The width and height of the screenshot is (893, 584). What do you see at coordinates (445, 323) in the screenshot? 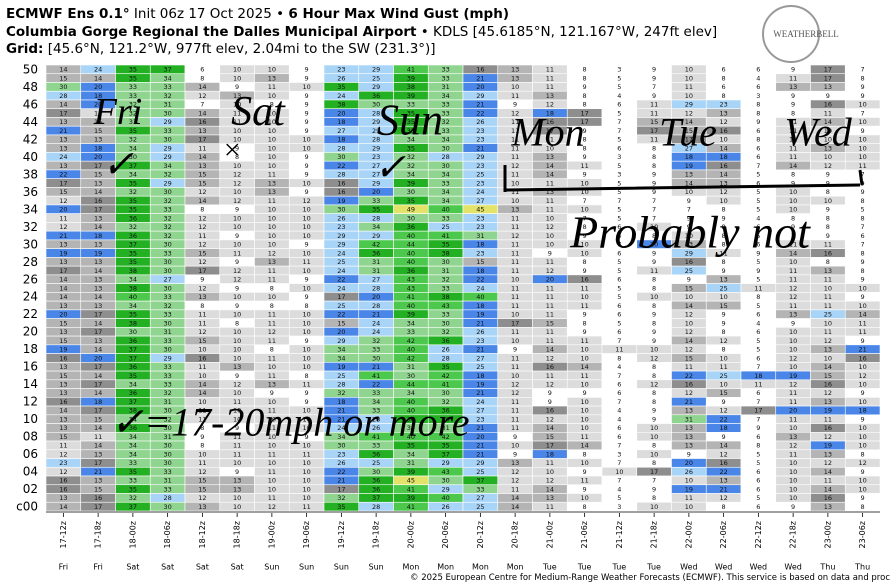
I see `cell-value: 30` at bounding box center [445, 323].